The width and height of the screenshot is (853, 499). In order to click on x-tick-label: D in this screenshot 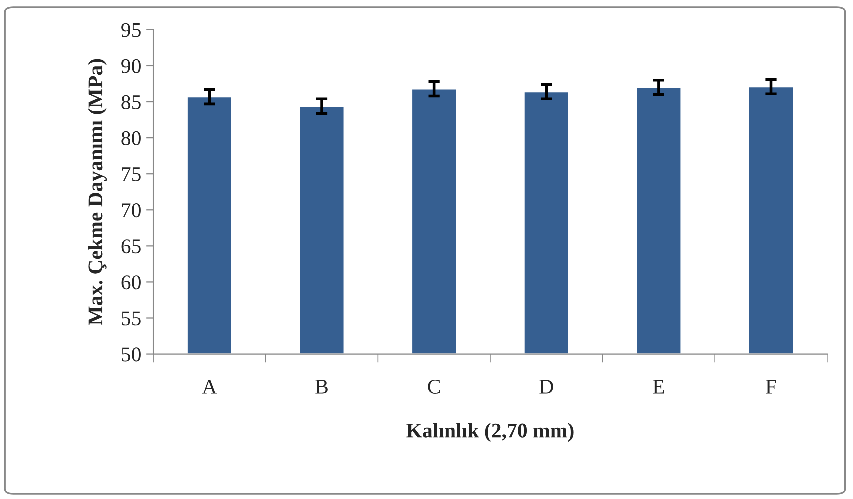, I will do `click(547, 387)`.